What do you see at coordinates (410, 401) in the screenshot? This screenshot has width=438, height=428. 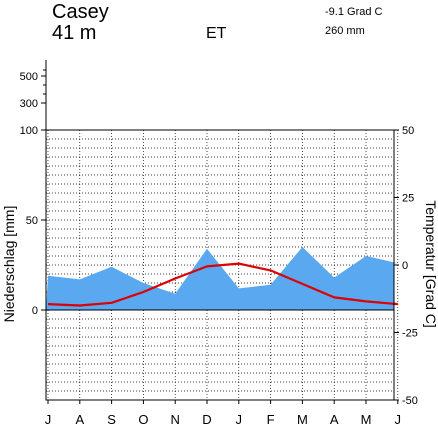 I see `right-tick-label: -50` at bounding box center [410, 401].